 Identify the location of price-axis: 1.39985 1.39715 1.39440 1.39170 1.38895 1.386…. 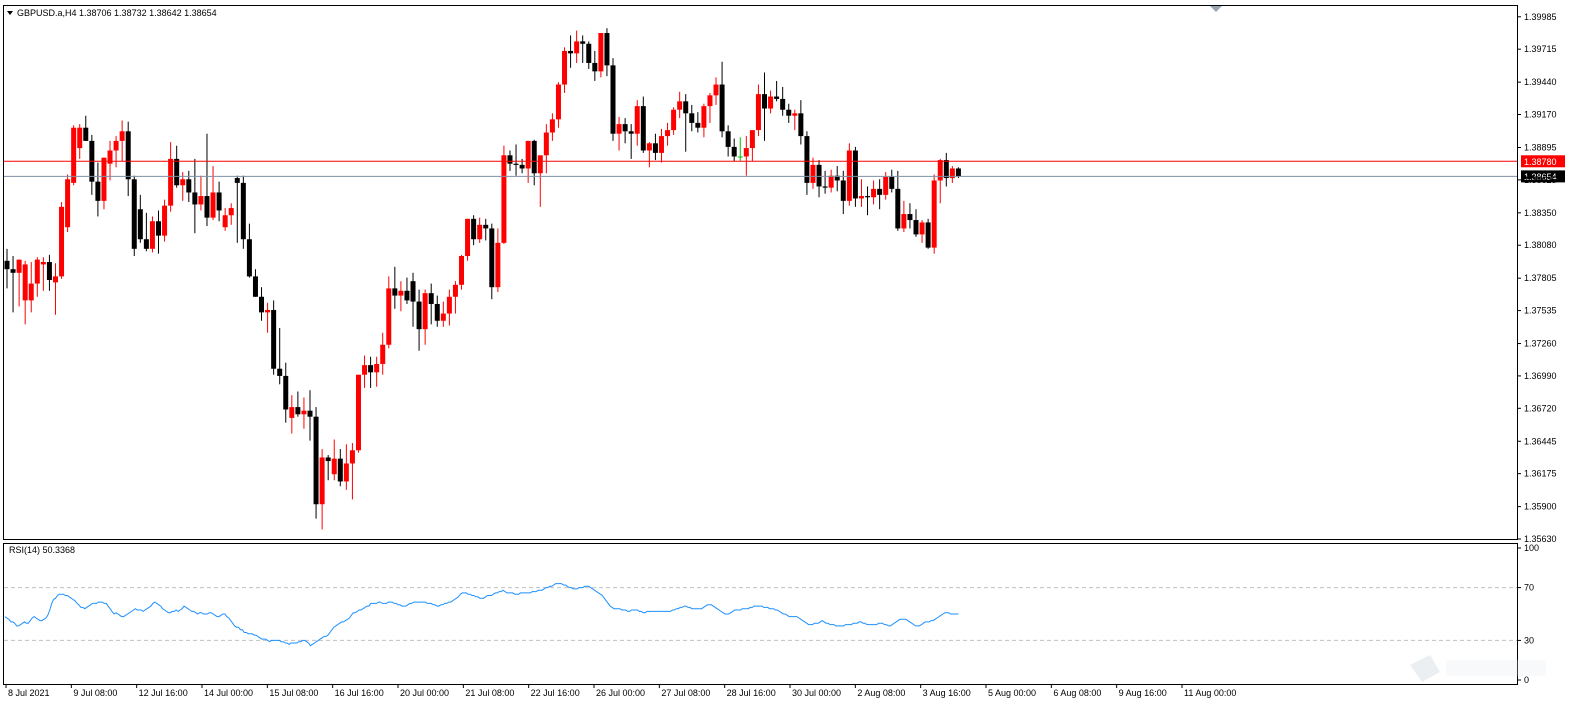
(1537, 278).